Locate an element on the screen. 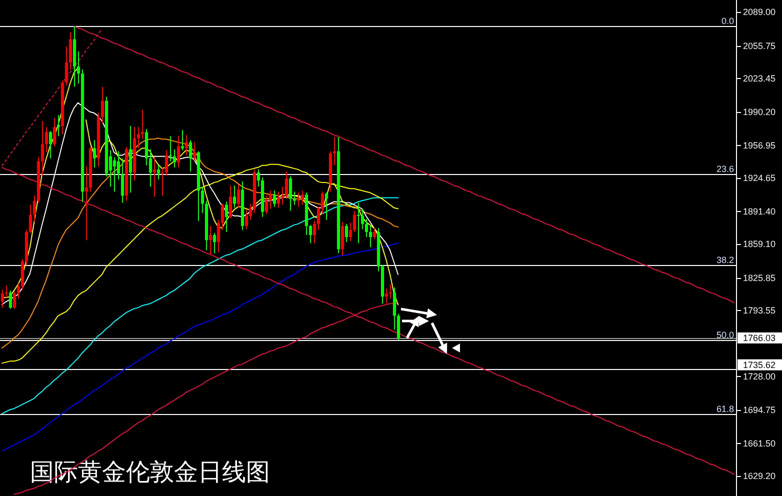 The height and width of the screenshot is (496, 782). y-tick-label: 1825.85 is located at coordinates (759, 277).